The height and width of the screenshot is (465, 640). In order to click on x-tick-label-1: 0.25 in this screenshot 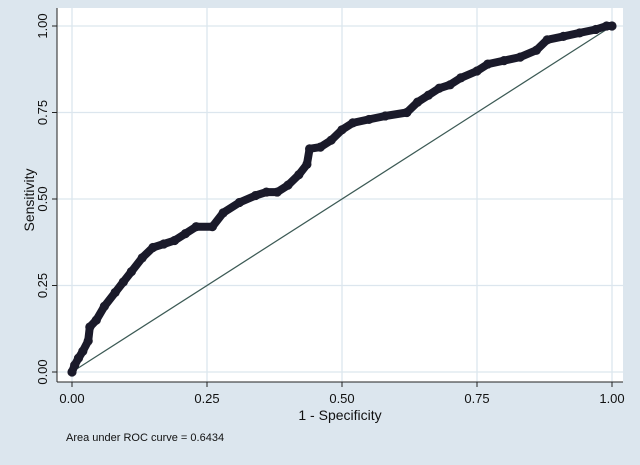, I will do `click(206, 398)`.